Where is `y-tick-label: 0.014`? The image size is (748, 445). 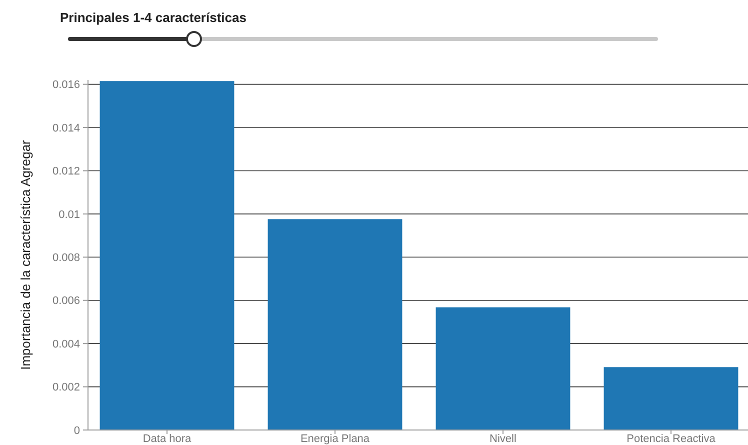
y-tick-label: 0.014 is located at coordinates (66, 128).